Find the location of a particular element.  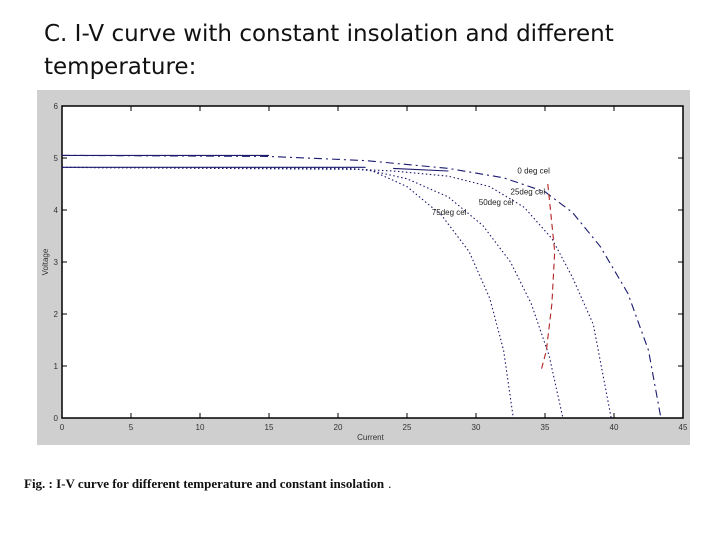

x-axis-label: Current is located at coordinates (370, 437).